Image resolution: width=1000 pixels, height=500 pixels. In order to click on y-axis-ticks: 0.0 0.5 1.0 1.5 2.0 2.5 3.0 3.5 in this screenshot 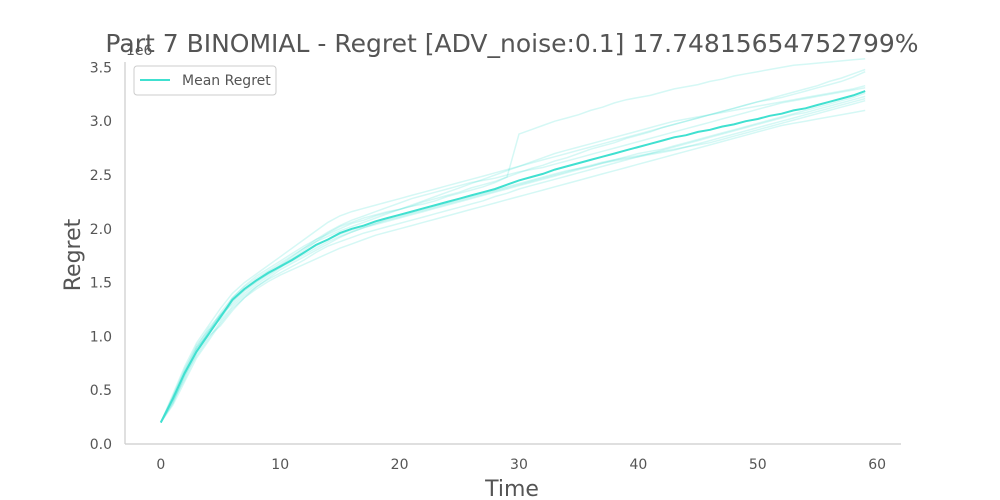, I will do `click(101, 256)`.